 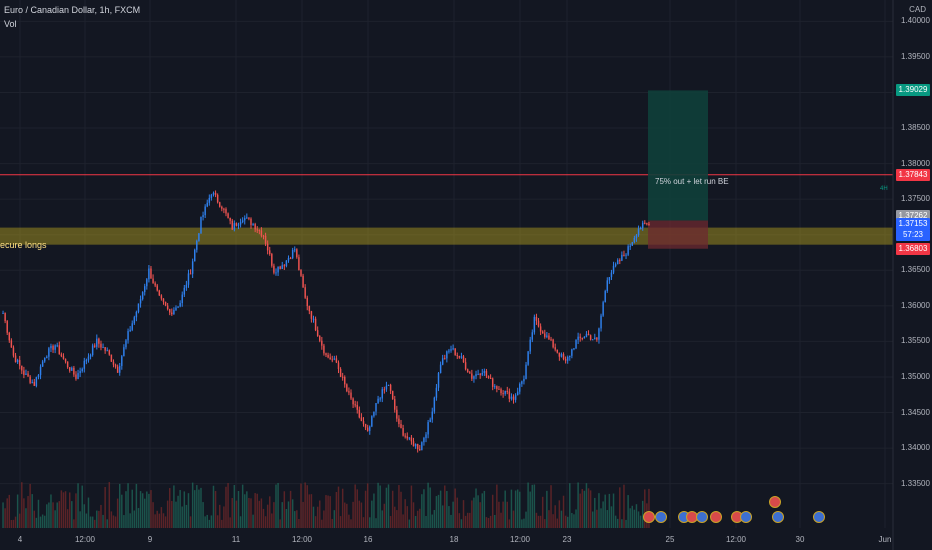 I want to click on time-tick-label: 23, so click(x=567, y=539).